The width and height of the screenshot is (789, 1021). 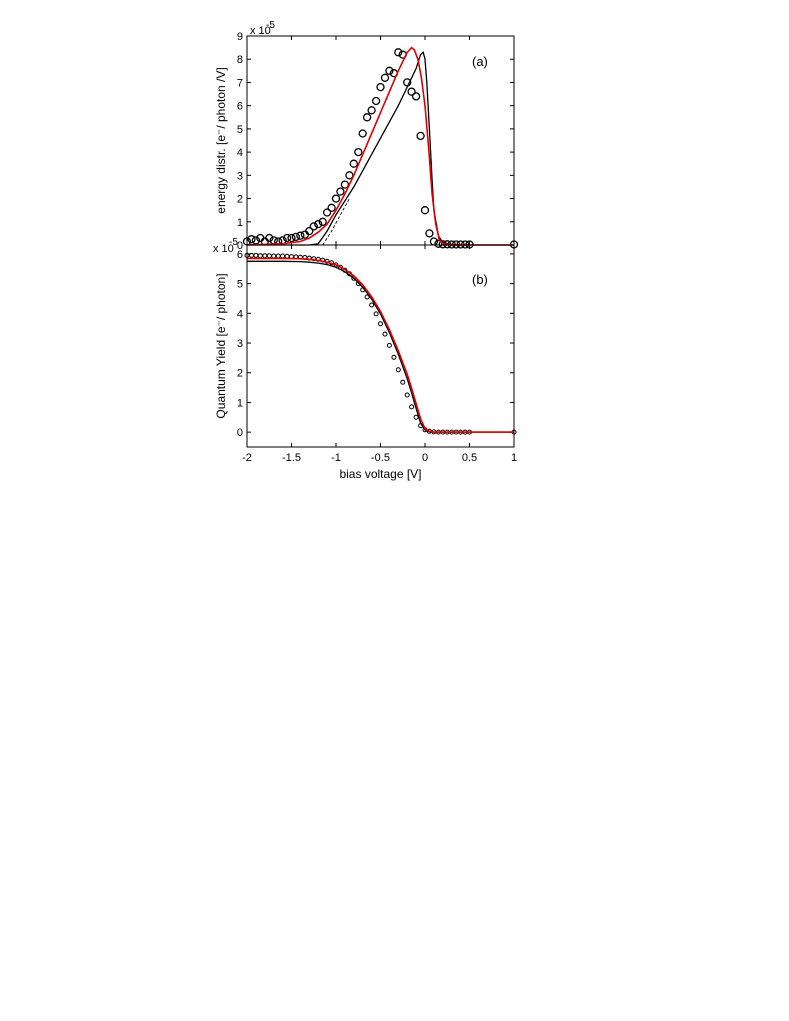 What do you see at coordinates (240, 60) in the screenshot?
I see `y-tick-label: 8` at bounding box center [240, 60].